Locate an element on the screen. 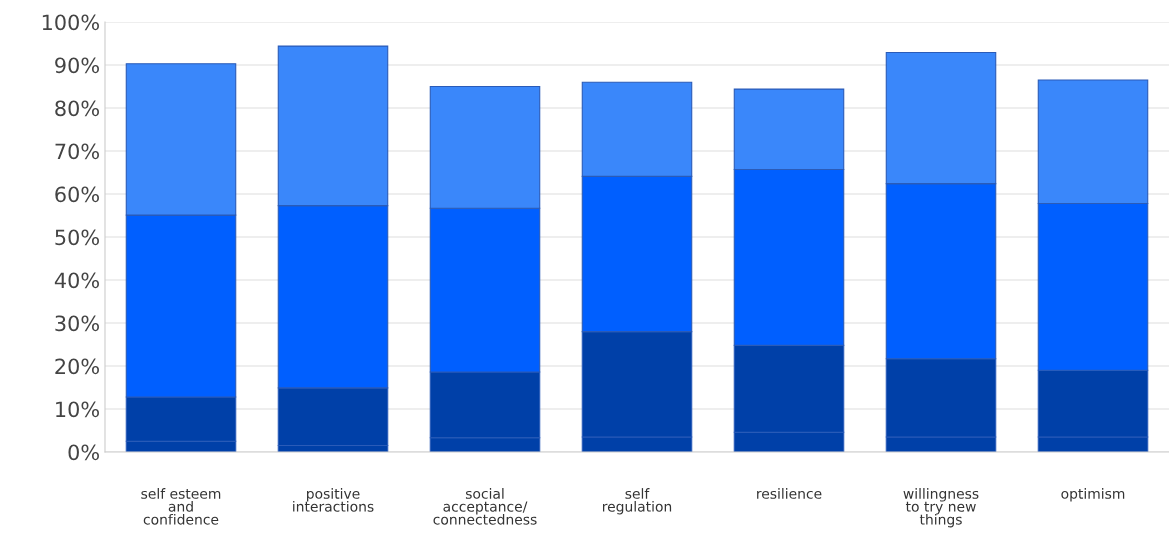 The image size is (1169, 533). x-tick-label: social acceptance/ connectedness is located at coordinates (485, 506).